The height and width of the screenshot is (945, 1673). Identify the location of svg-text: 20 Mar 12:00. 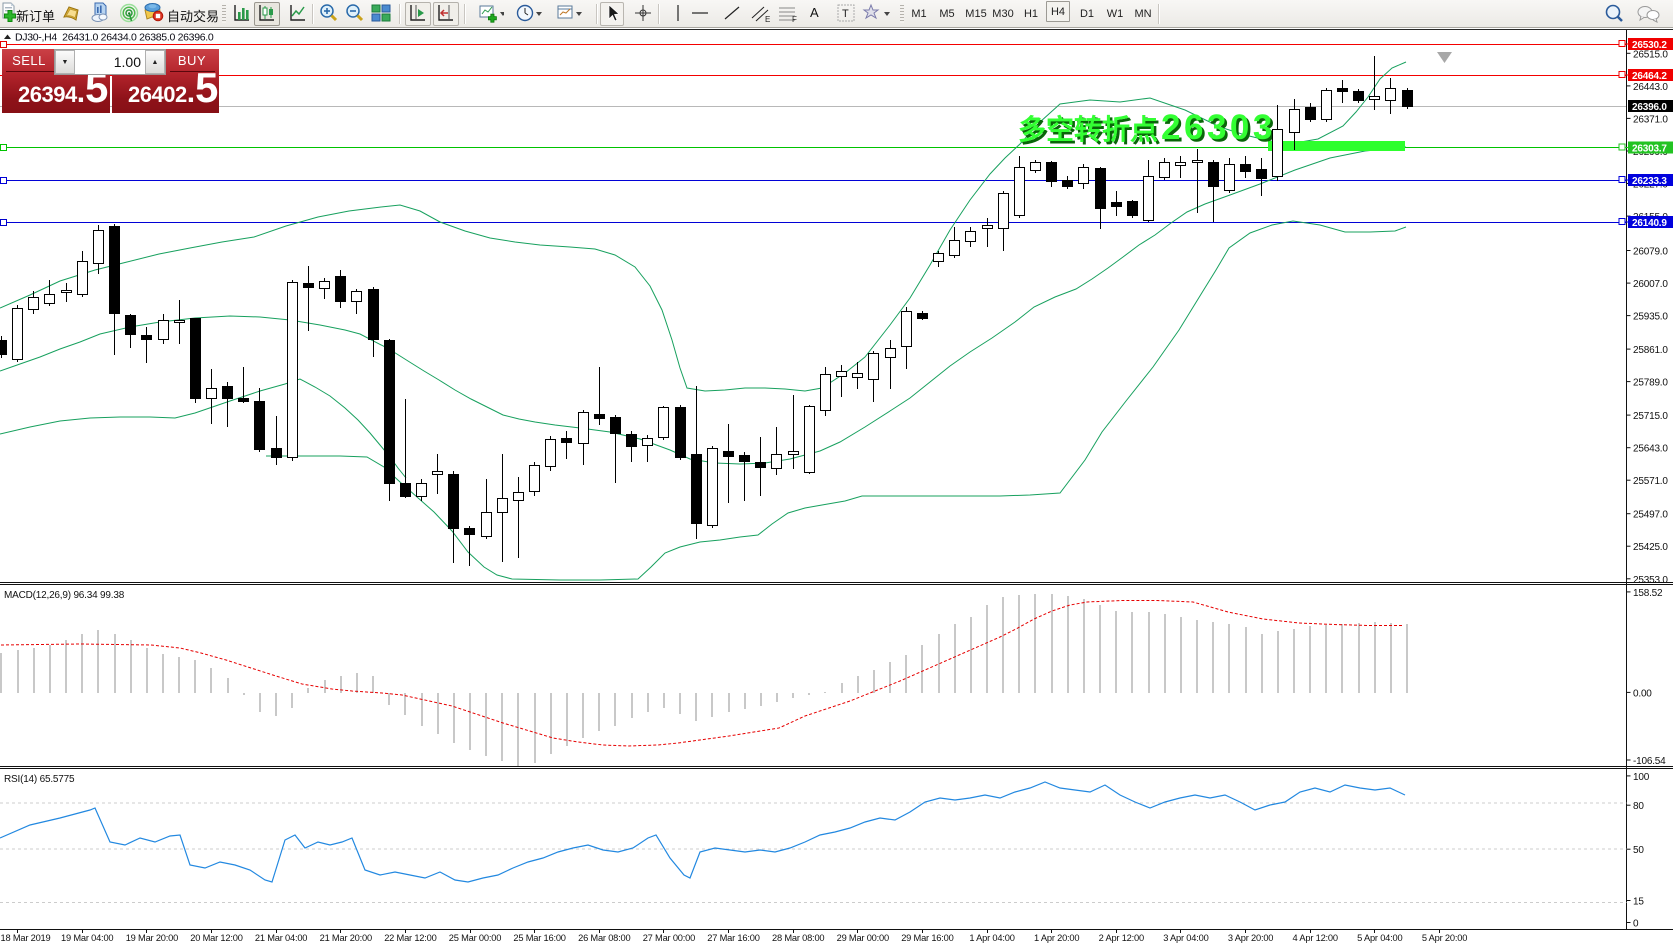
(216, 938).